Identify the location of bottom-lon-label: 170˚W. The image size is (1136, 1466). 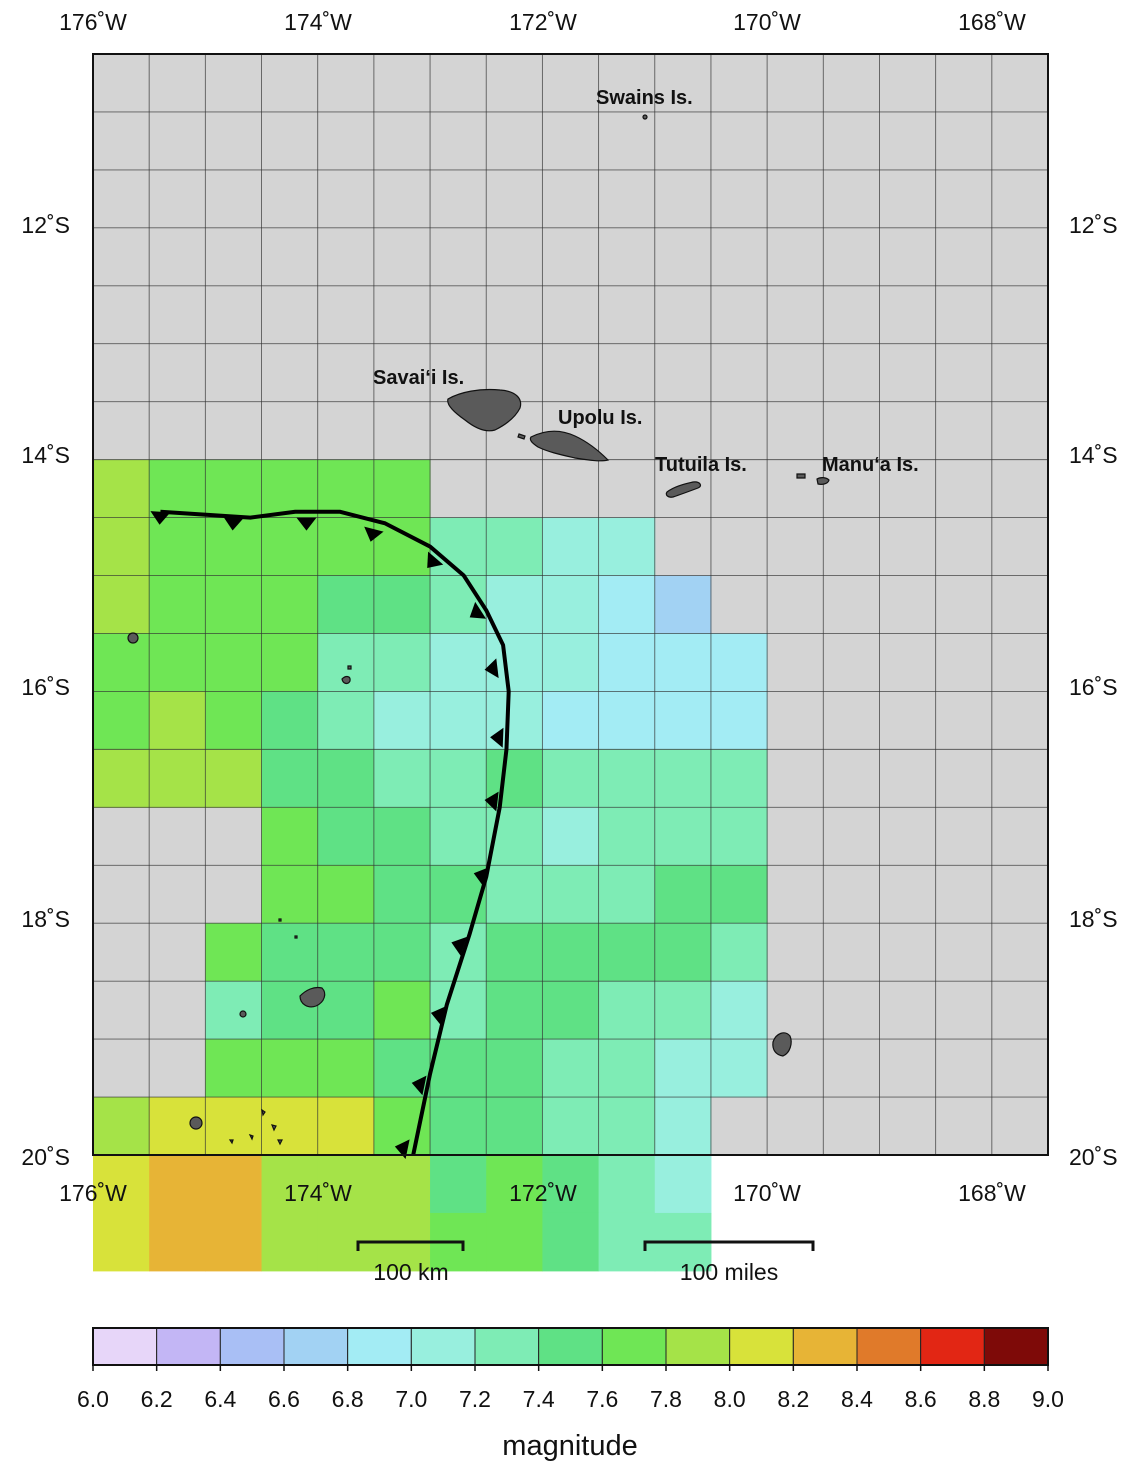
(767, 1193).